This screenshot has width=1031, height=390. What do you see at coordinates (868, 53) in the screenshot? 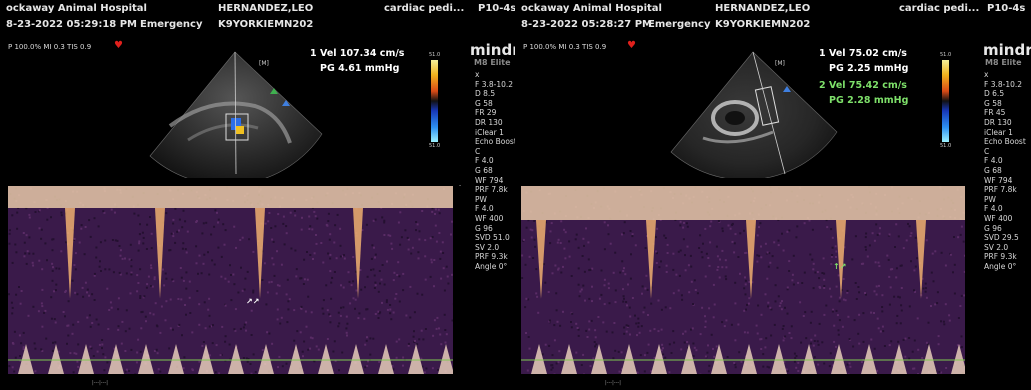
I see `measurement-value: Vel 75.02 cm/s` at bounding box center [868, 53].